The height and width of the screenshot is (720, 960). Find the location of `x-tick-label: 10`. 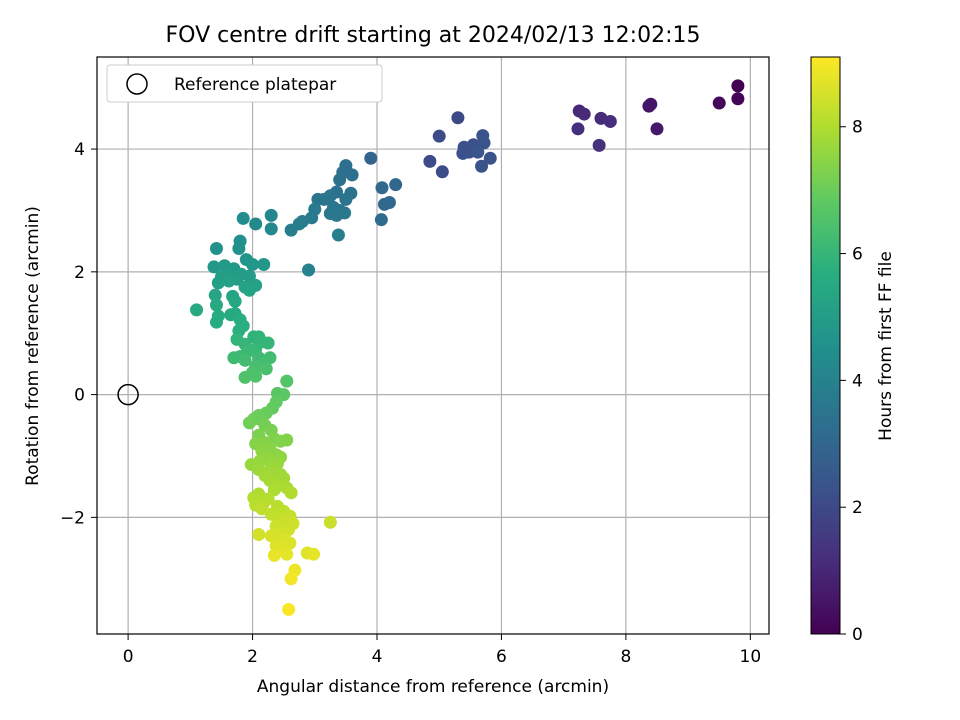

x-tick-label: 10 is located at coordinates (751, 657).